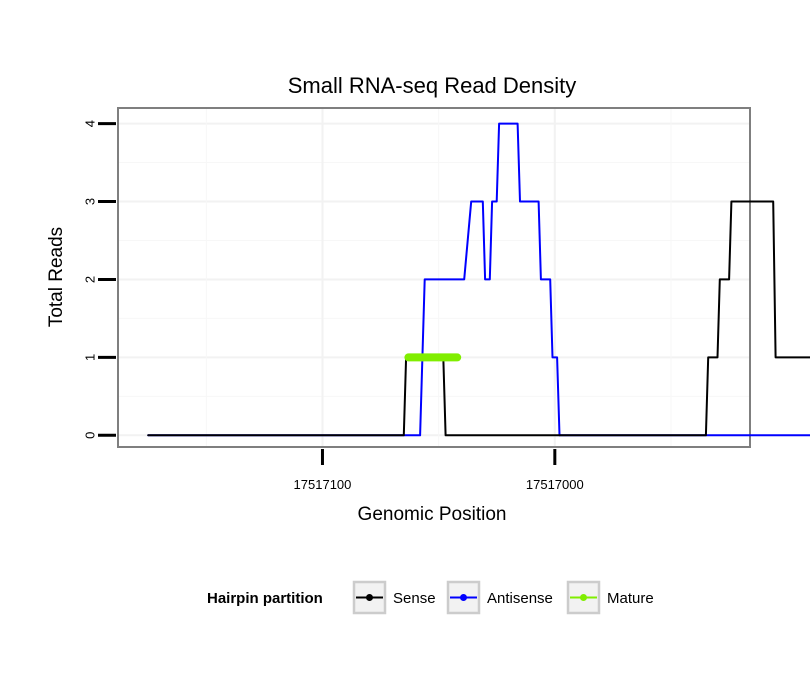 Image resolution: width=810 pixels, height=690 pixels. Describe the element at coordinates (432, 514) in the screenshot. I see `x-axis-title: Genomic Position` at that location.